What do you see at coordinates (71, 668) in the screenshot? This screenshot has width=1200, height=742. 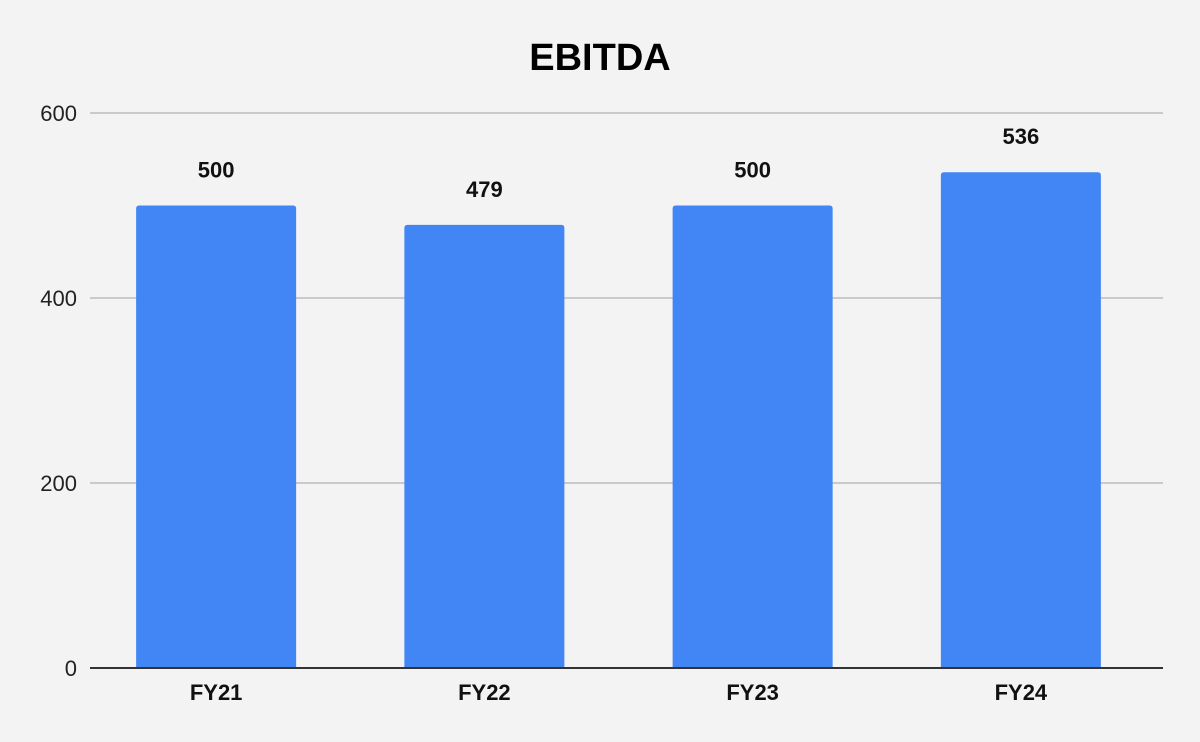 I see `y-tick-label: 0` at bounding box center [71, 668].